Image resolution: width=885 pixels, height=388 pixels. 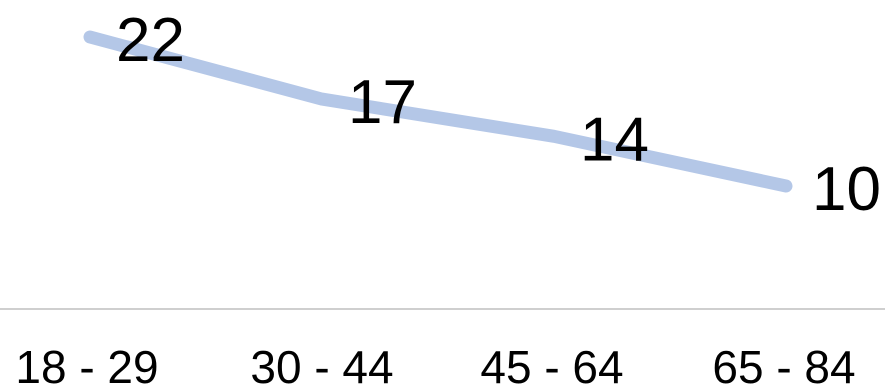 I want to click on data-label-2: 14, so click(x=614, y=139).